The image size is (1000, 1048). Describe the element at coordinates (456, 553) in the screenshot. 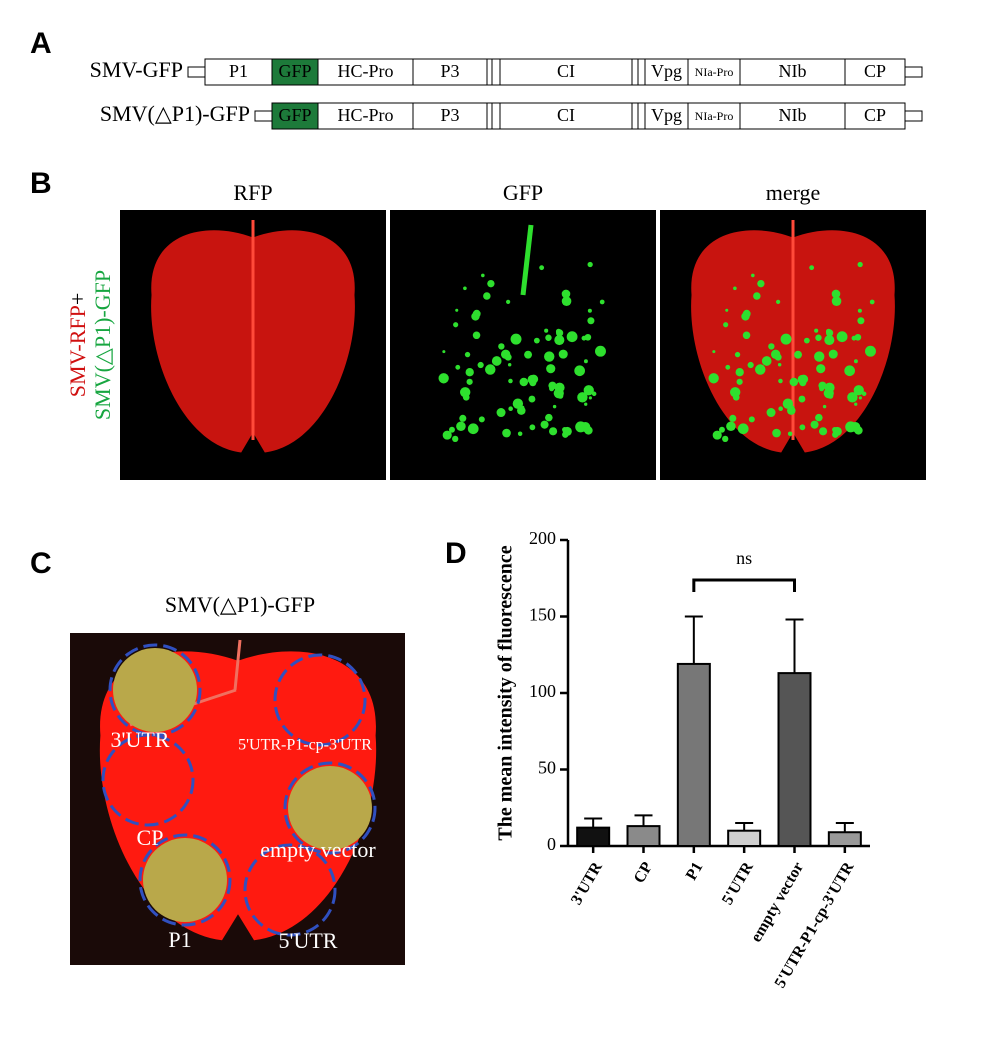

I see `panel-label: D` at that location.